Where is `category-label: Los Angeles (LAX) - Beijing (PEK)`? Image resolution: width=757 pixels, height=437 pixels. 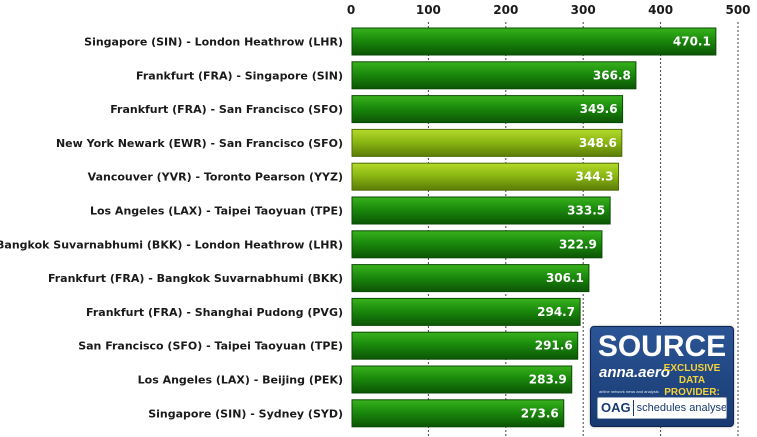 category-label: Los Angeles (LAX) - Beijing (PEK) is located at coordinates (240, 380).